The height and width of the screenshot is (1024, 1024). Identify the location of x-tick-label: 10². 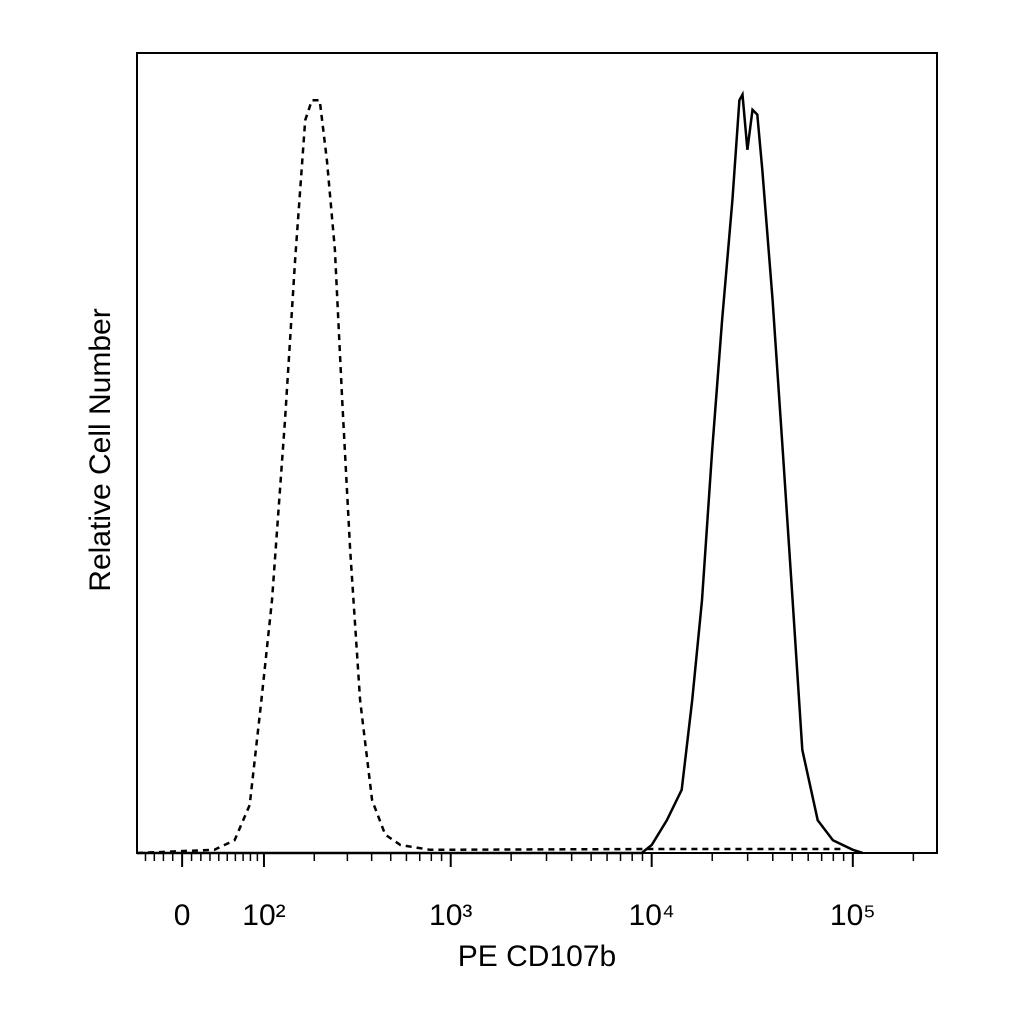
(263, 915).